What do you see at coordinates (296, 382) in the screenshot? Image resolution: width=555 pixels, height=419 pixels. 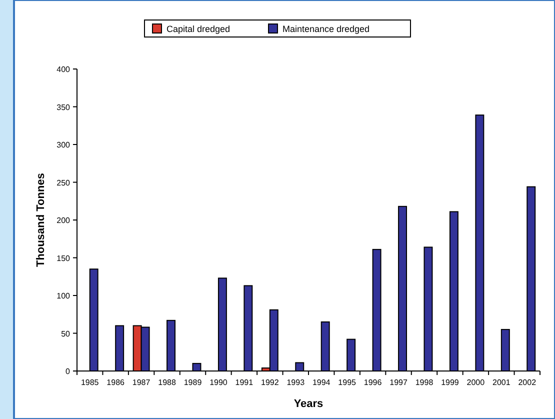 I see `x-tick-label: 1993` at bounding box center [296, 382].